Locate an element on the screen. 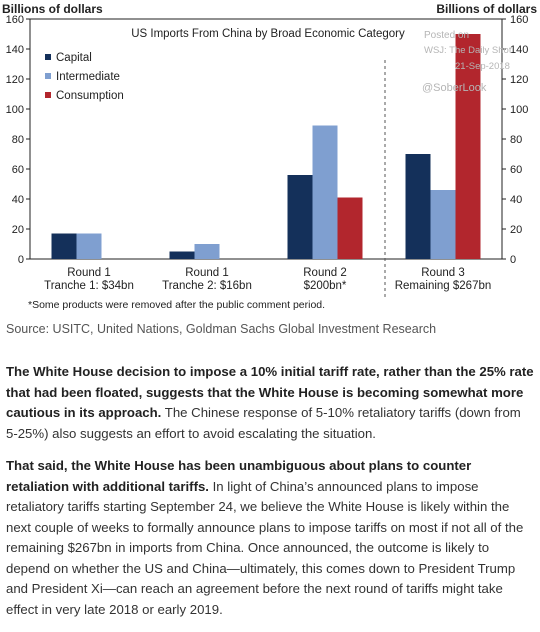  legend-swatch-consumption is located at coordinates (48, 95).